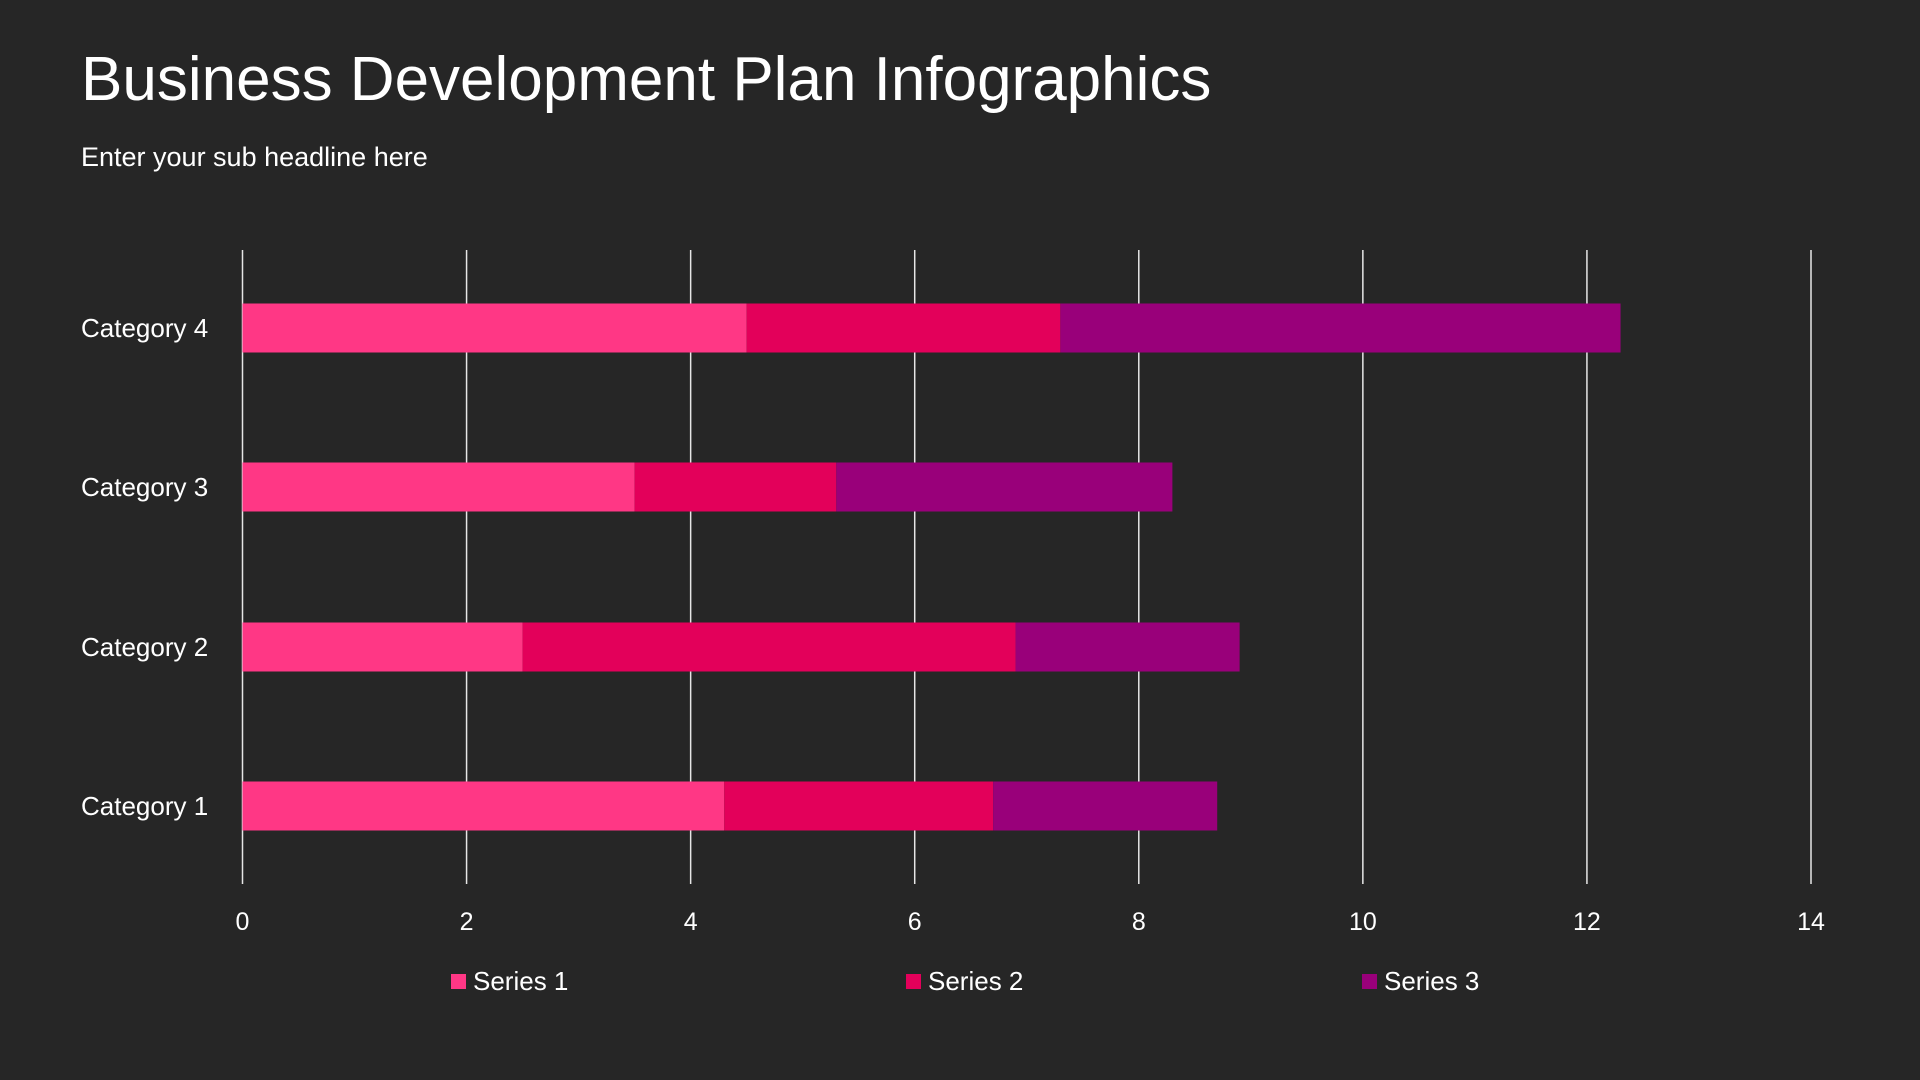 The width and height of the screenshot is (1920, 1080). What do you see at coordinates (691, 922) in the screenshot?
I see `x-tick-label: 4` at bounding box center [691, 922].